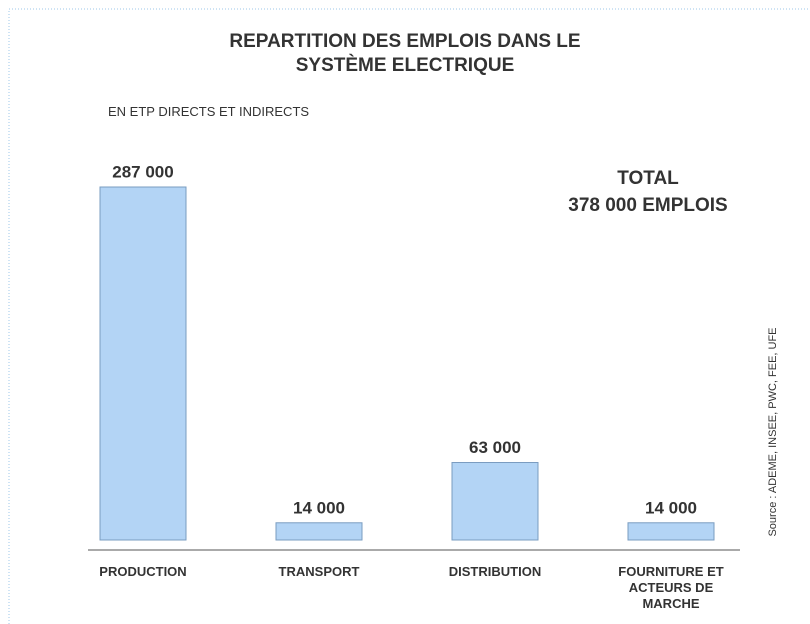 Image resolution: width=810 pixels, height=624 pixels. Describe the element at coordinates (319, 571) in the screenshot. I see `x-tick-label: TRANSPORT` at that location.